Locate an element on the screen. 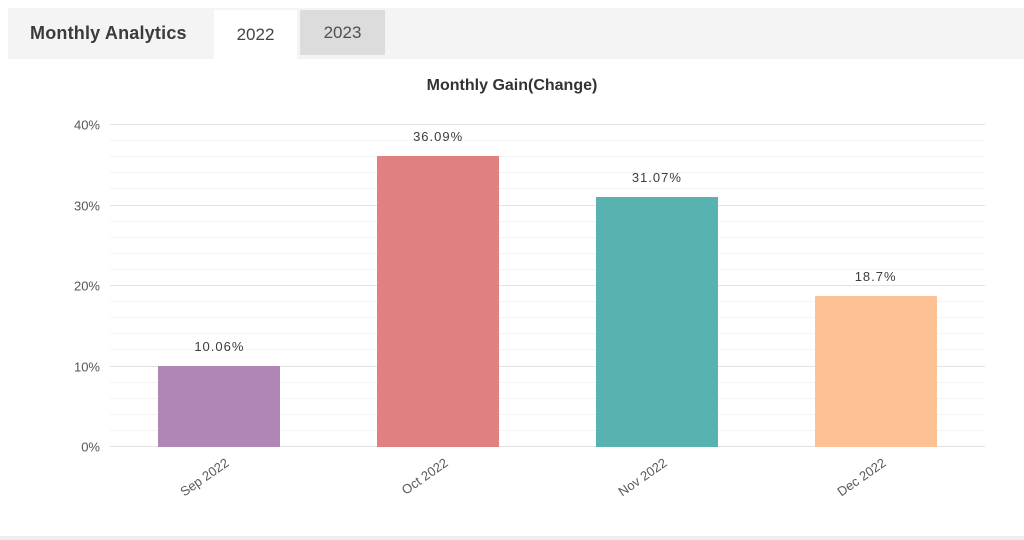 This screenshot has height=540, width=1024. x-tick-label: Oct 2022 is located at coordinates (424, 476).